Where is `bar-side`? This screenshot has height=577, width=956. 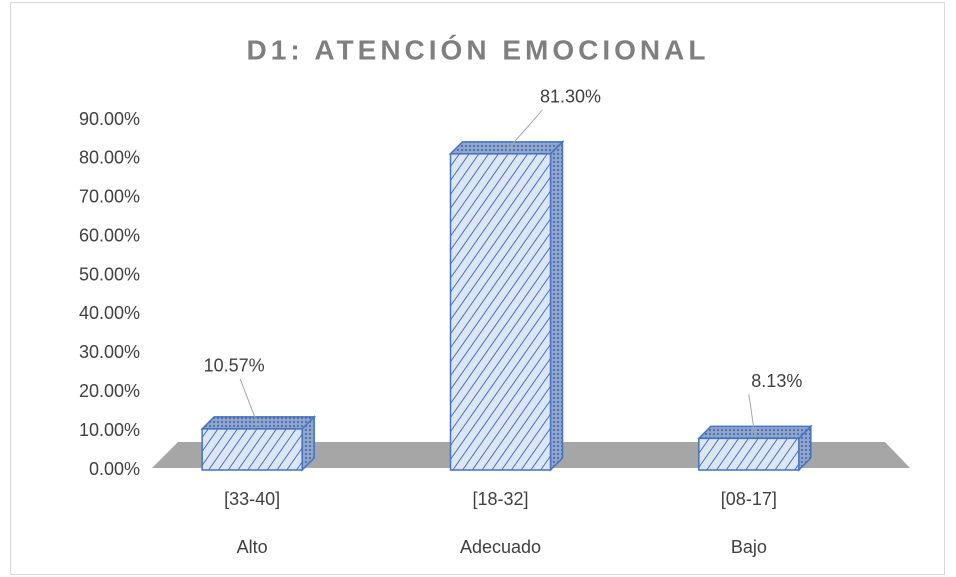
bar-side is located at coordinates (556, 306).